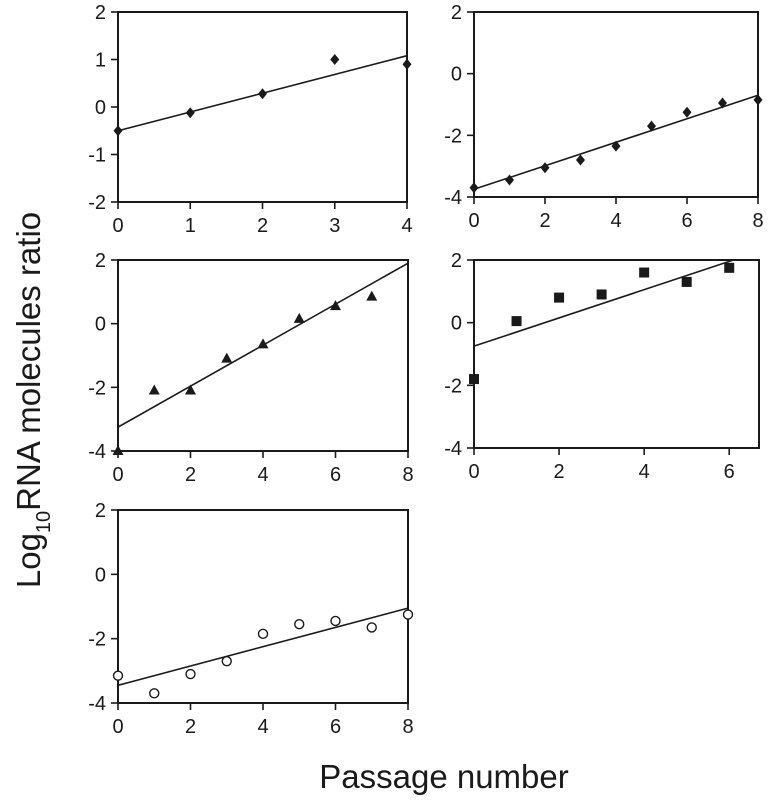  What do you see at coordinates (190, 226) in the screenshot?
I see `x-tick-label: 1` at bounding box center [190, 226].